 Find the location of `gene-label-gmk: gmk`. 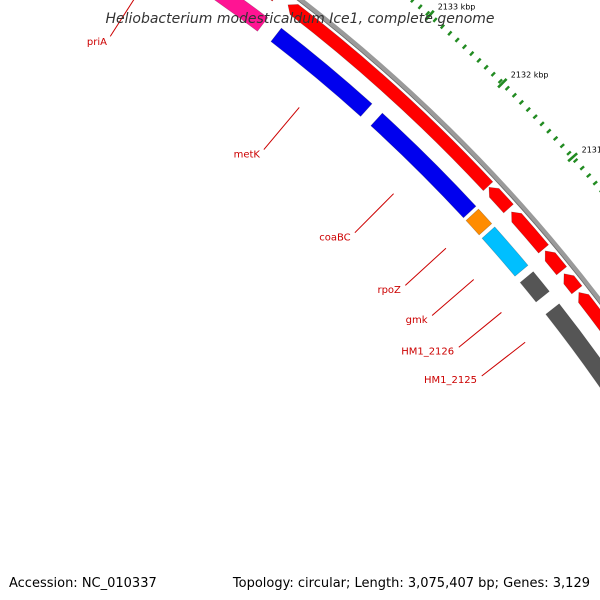

gene-label-gmk: gmk is located at coordinates (417, 320).